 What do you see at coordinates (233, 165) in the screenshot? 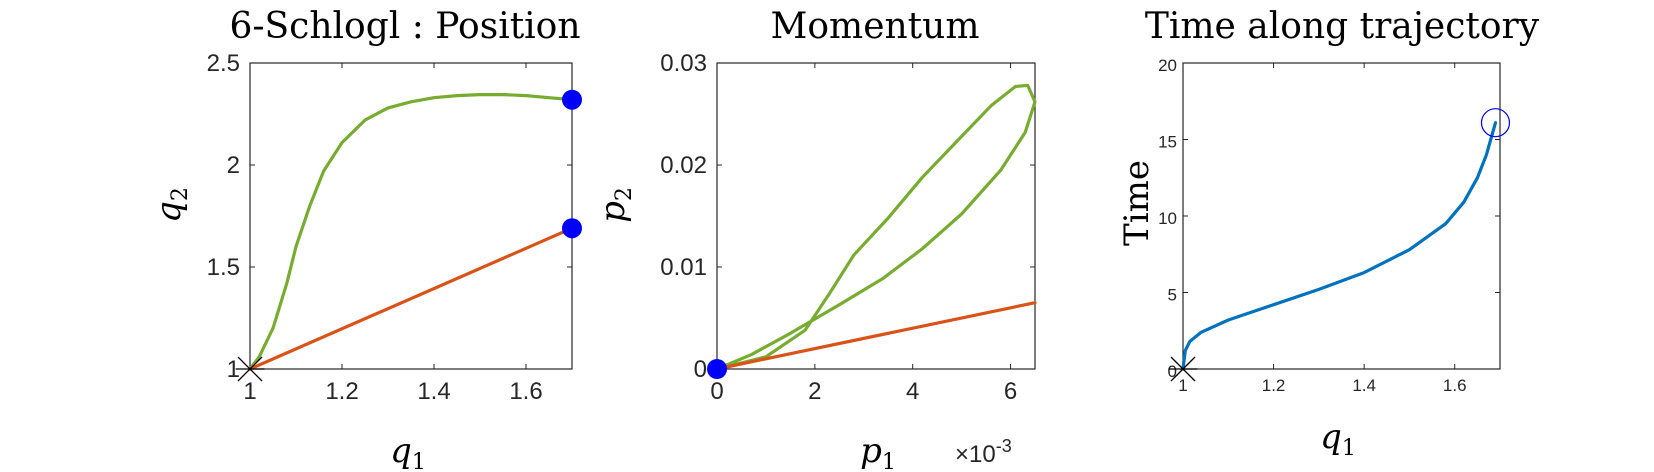
I see `y-tick-label: 2` at bounding box center [233, 165].